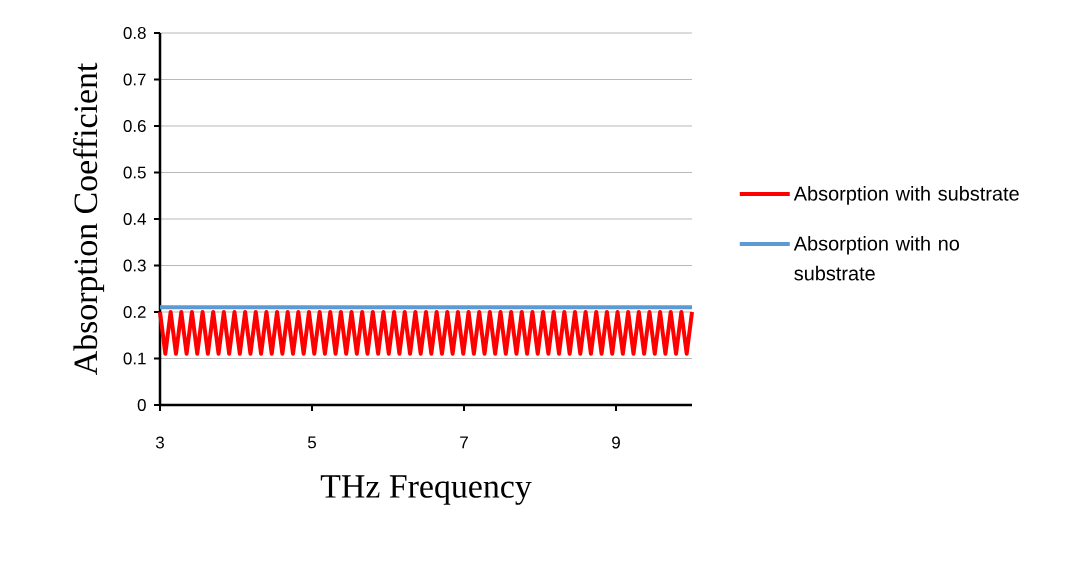  What do you see at coordinates (134, 79) in the screenshot?
I see `y-tick-label: 0.7` at bounding box center [134, 79].